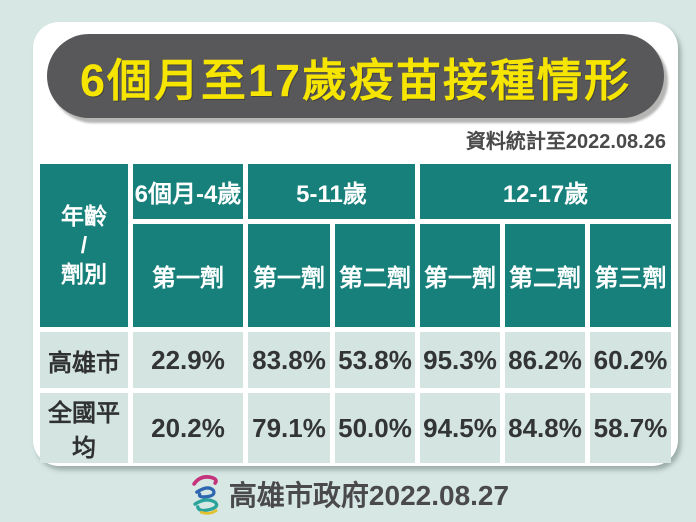 The height and width of the screenshot is (522, 696). I want to click on table-row-kaohsiung: 高雄市 22.9% 83.8% 53.8% 95.3% 86.2% 60.2%, so click(356, 360).